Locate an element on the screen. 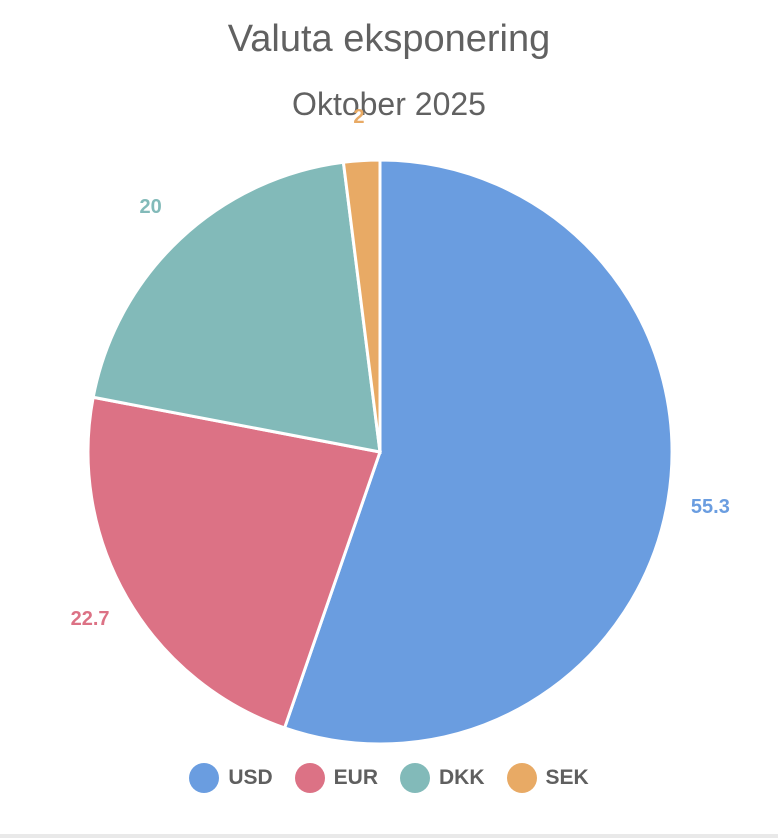 This screenshot has width=778, height=838. legend-label: EUR is located at coordinates (355, 777).